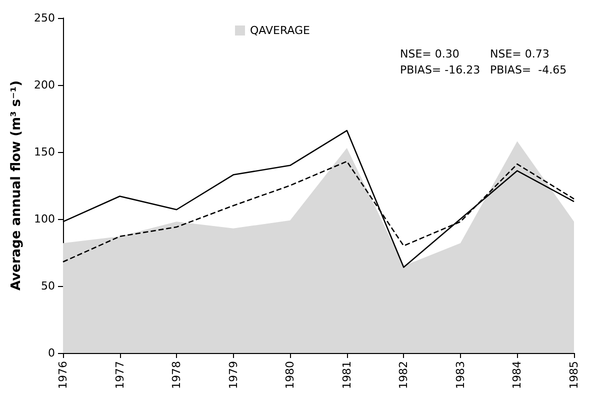 This screenshot has width=589, height=393. What do you see at coordinates (347, 375) in the screenshot?
I see `x-tick-label: 1981` at bounding box center [347, 375].